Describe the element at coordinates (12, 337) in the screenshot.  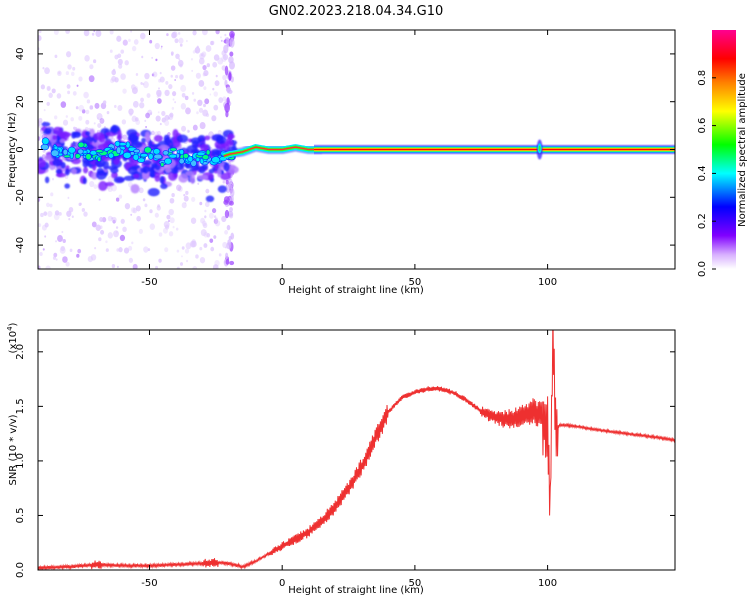
I see `snr-scale-note: (x104)` at that location.